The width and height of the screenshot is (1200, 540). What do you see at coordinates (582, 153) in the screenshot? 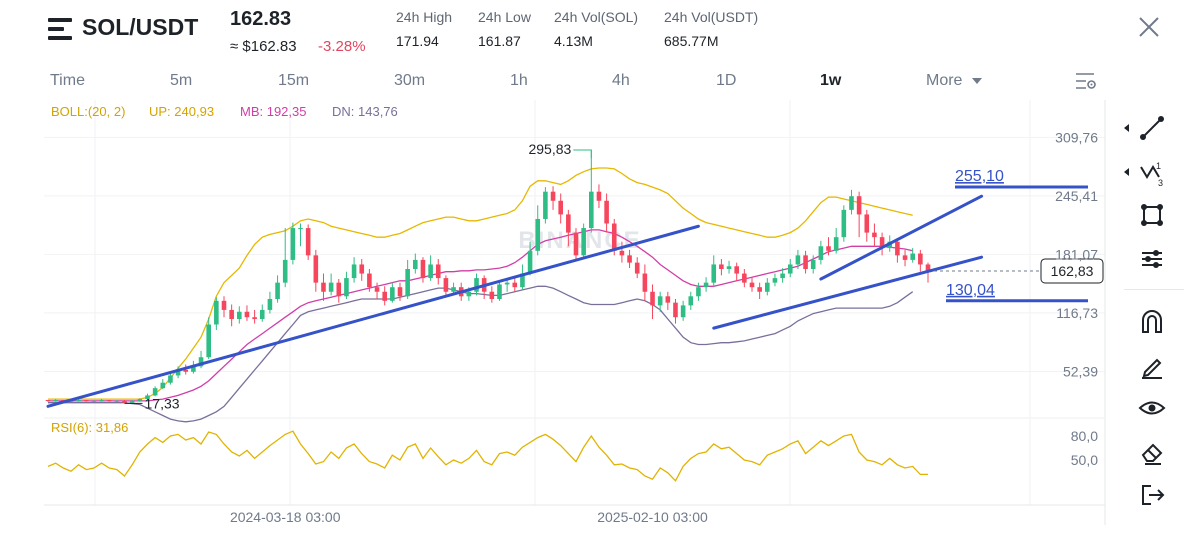
I see `high-marker-line` at bounding box center [582, 153].